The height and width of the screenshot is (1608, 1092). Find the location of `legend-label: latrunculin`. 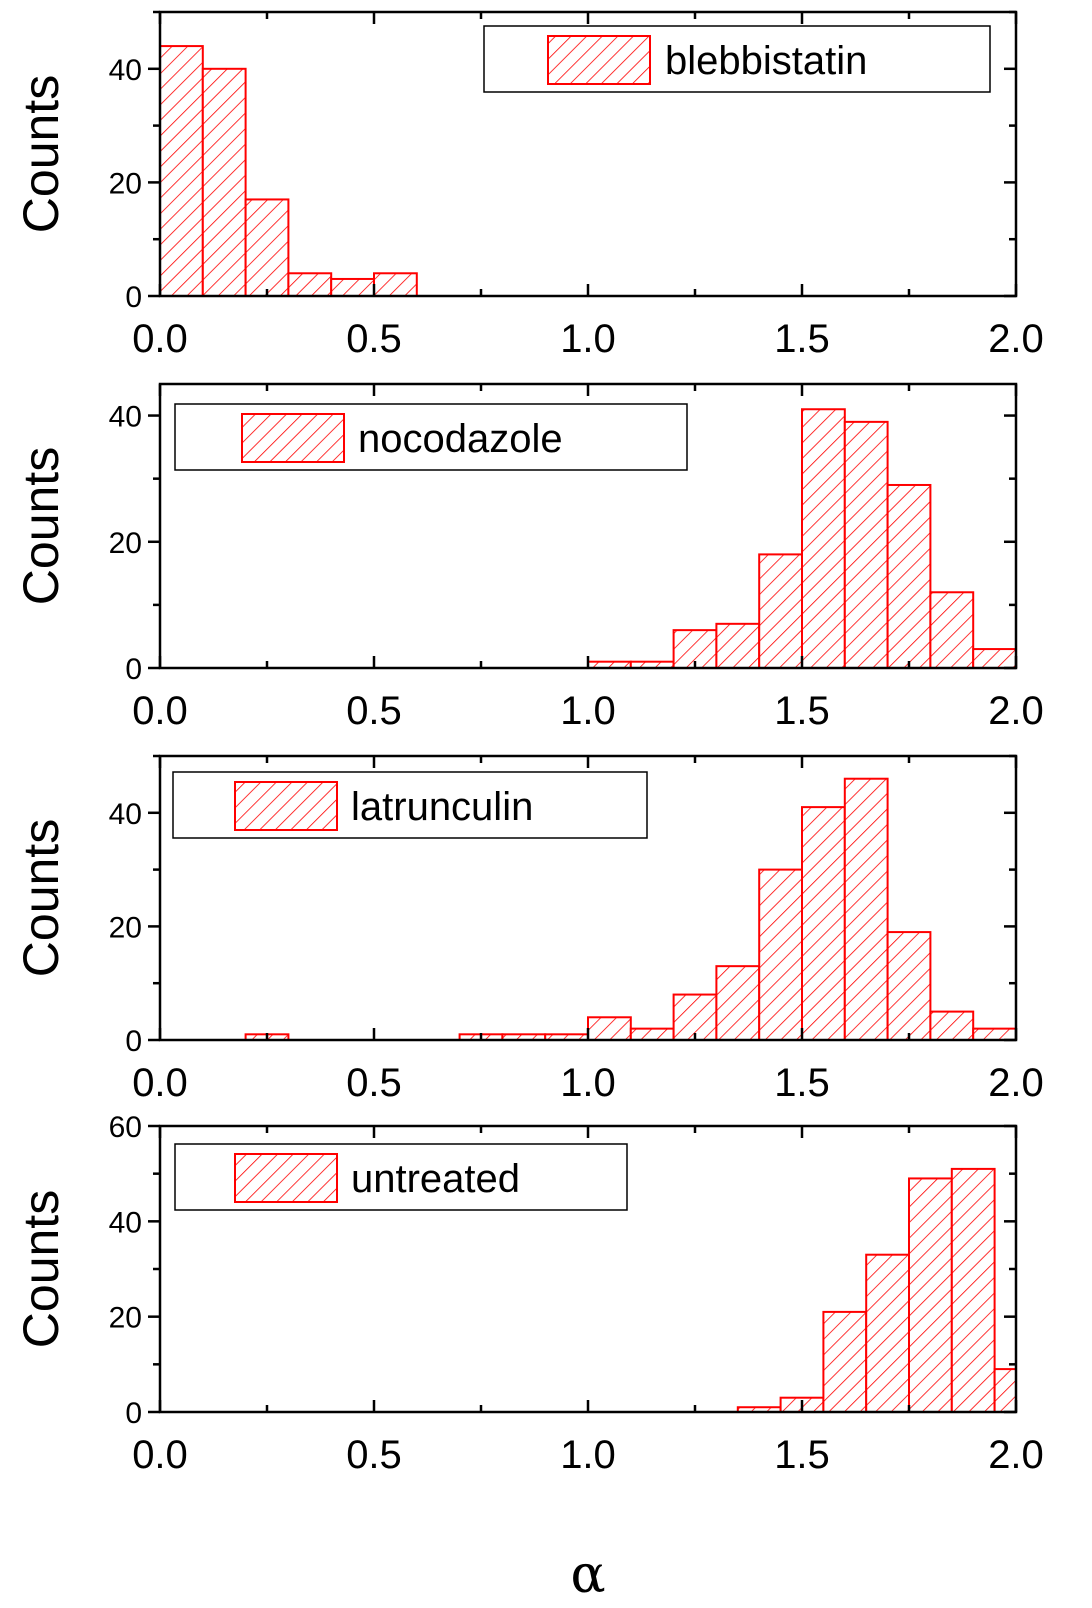

legend-label: latrunculin is located at coordinates (442, 807).